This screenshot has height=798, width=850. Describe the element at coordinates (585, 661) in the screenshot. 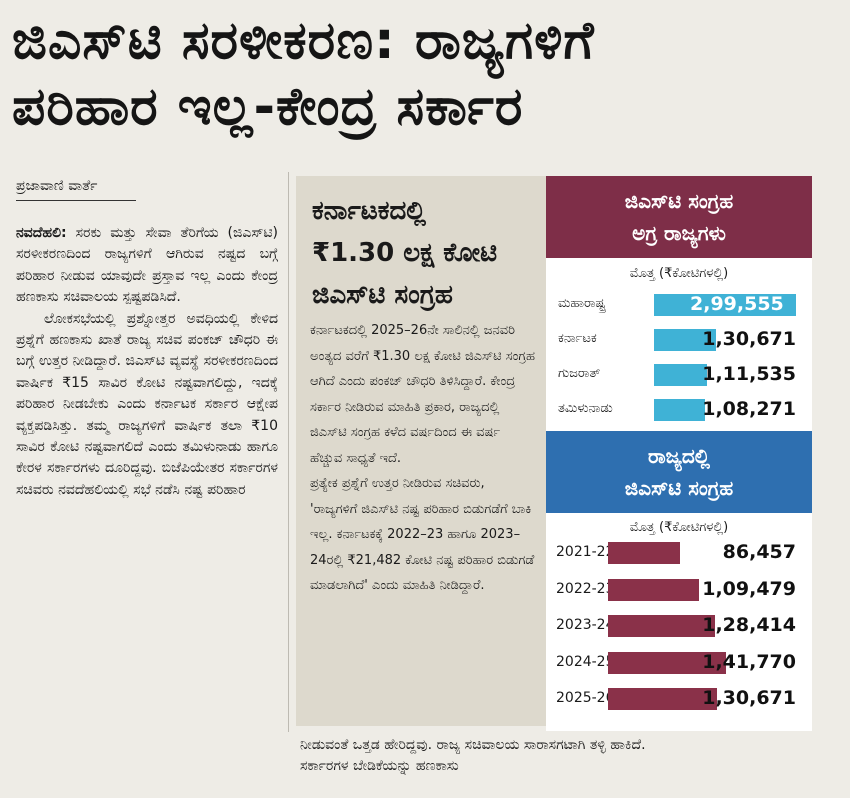

I see `bar-label: 2024-25` at that location.